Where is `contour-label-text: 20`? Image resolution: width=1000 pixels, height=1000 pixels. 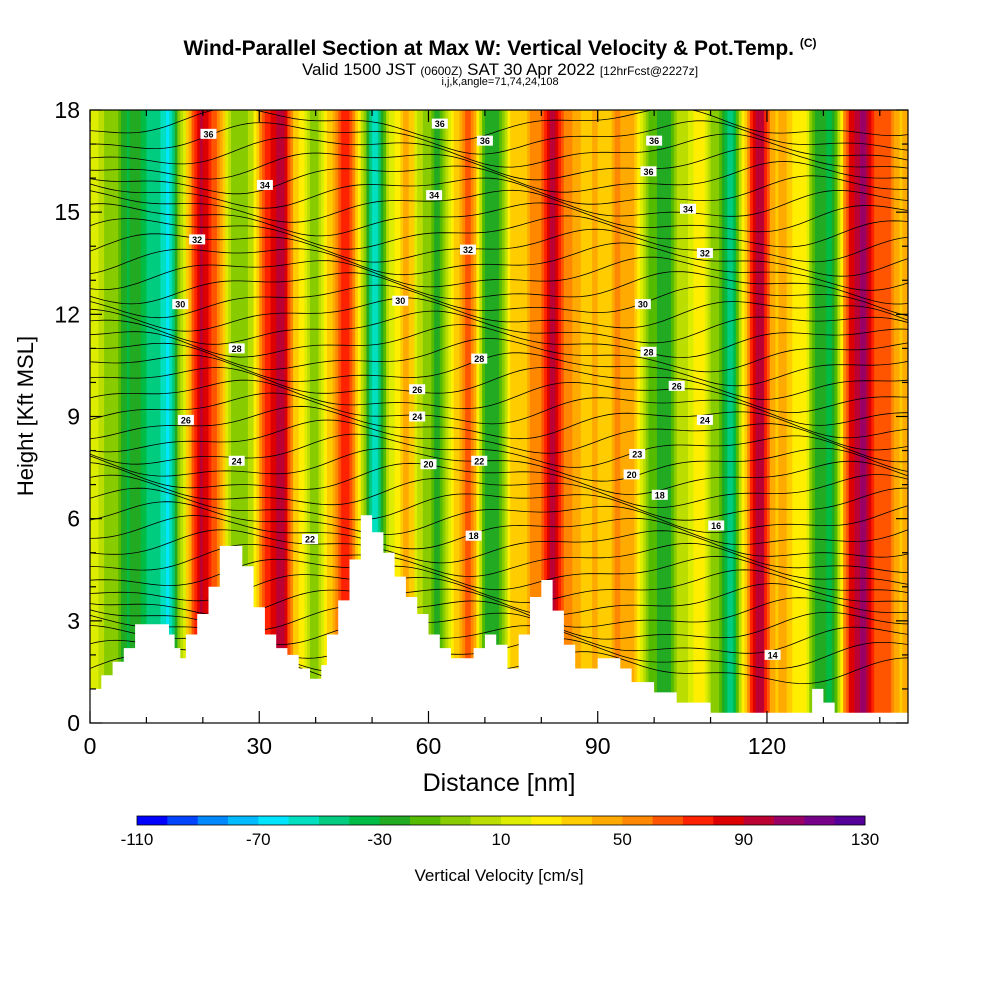
contour-label-text: 20 is located at coordinates (428, 465).